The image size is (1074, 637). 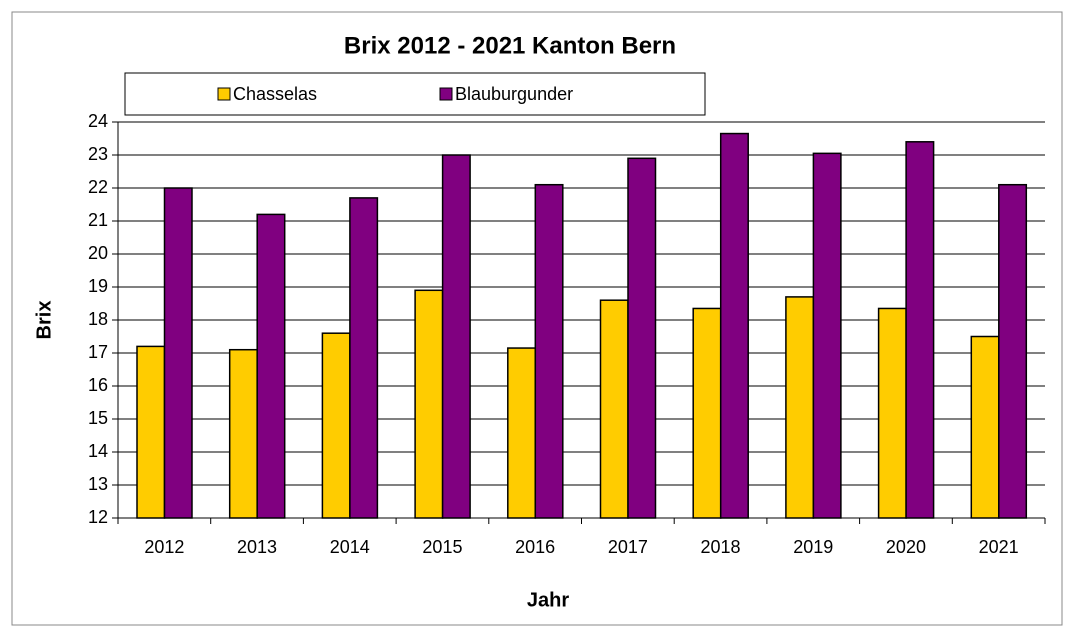 What do you see at coordinates (98, 286) in the screenshot?
I see `y-tick-label: 19` at bounding box center [98, 286].